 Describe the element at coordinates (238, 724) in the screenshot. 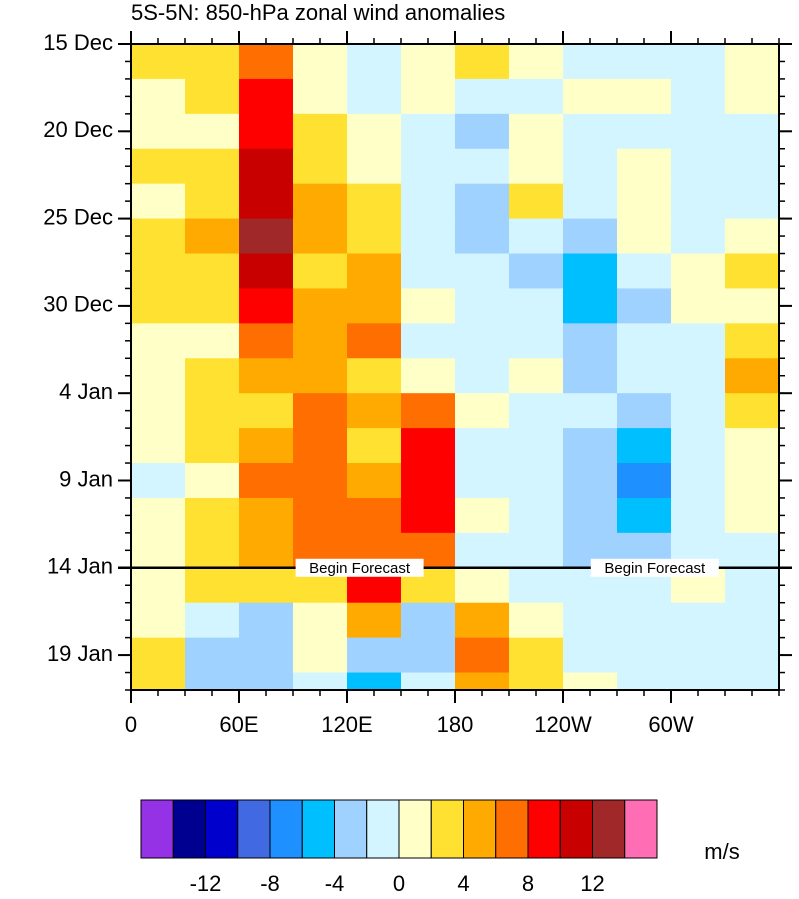

I see `x-tick-label: 60E` at that location.